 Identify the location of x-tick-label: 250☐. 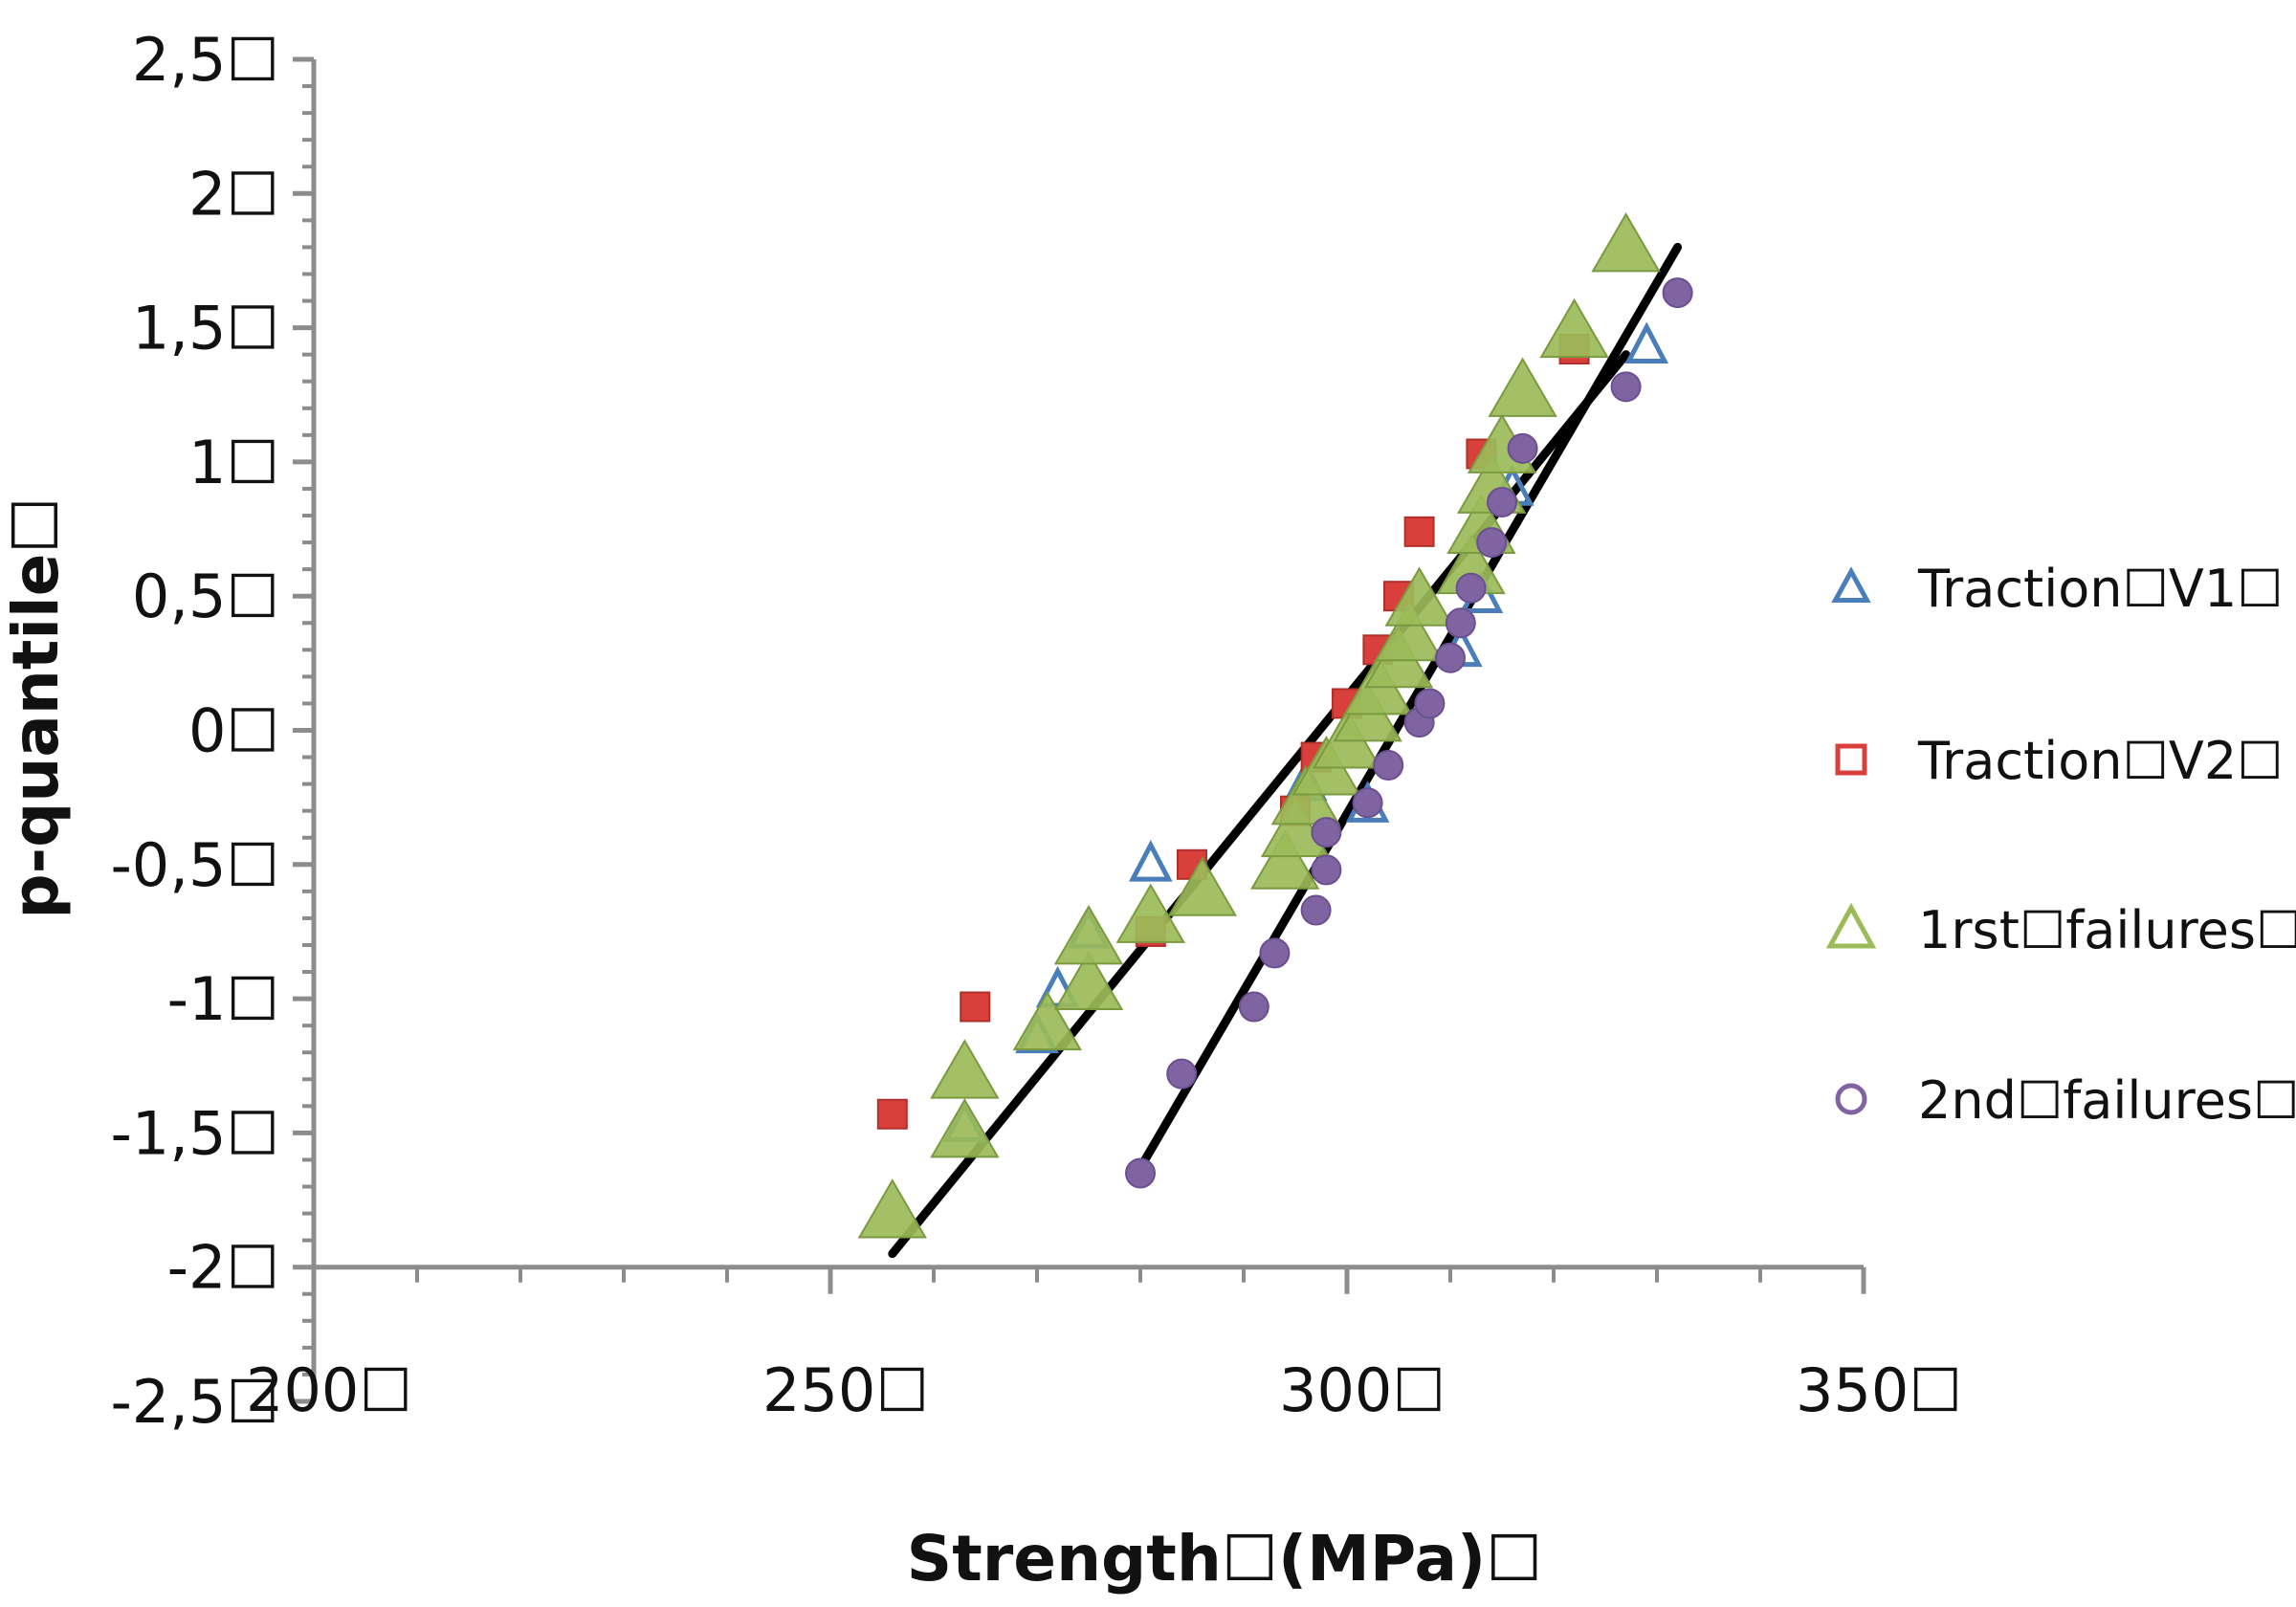
(845, 1390).